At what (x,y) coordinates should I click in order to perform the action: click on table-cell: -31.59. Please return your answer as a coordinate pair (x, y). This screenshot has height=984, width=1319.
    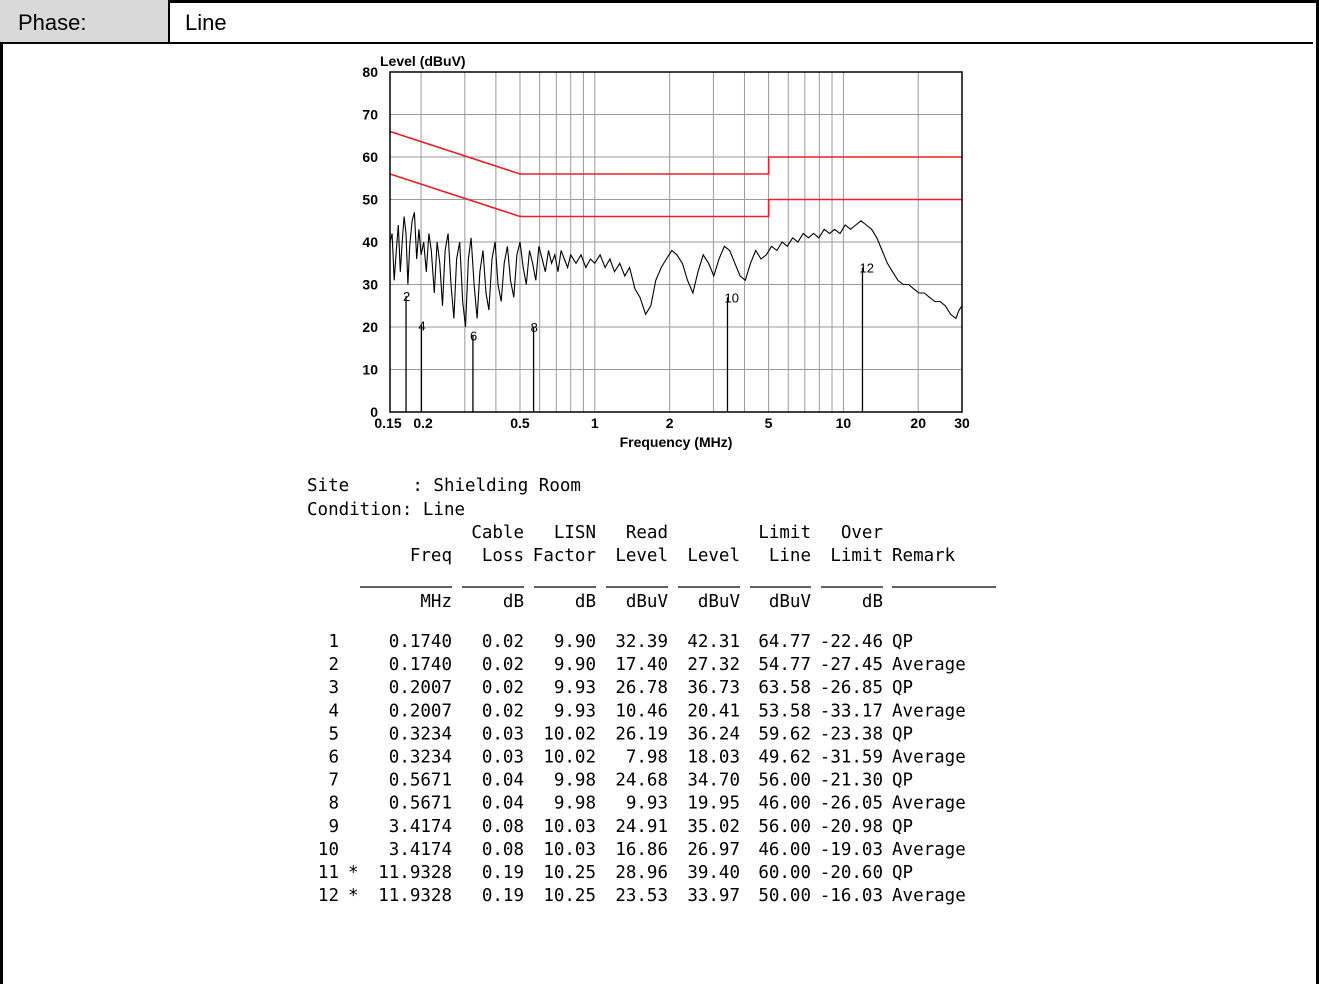
    Looking at the image, I should click on (851, 758).